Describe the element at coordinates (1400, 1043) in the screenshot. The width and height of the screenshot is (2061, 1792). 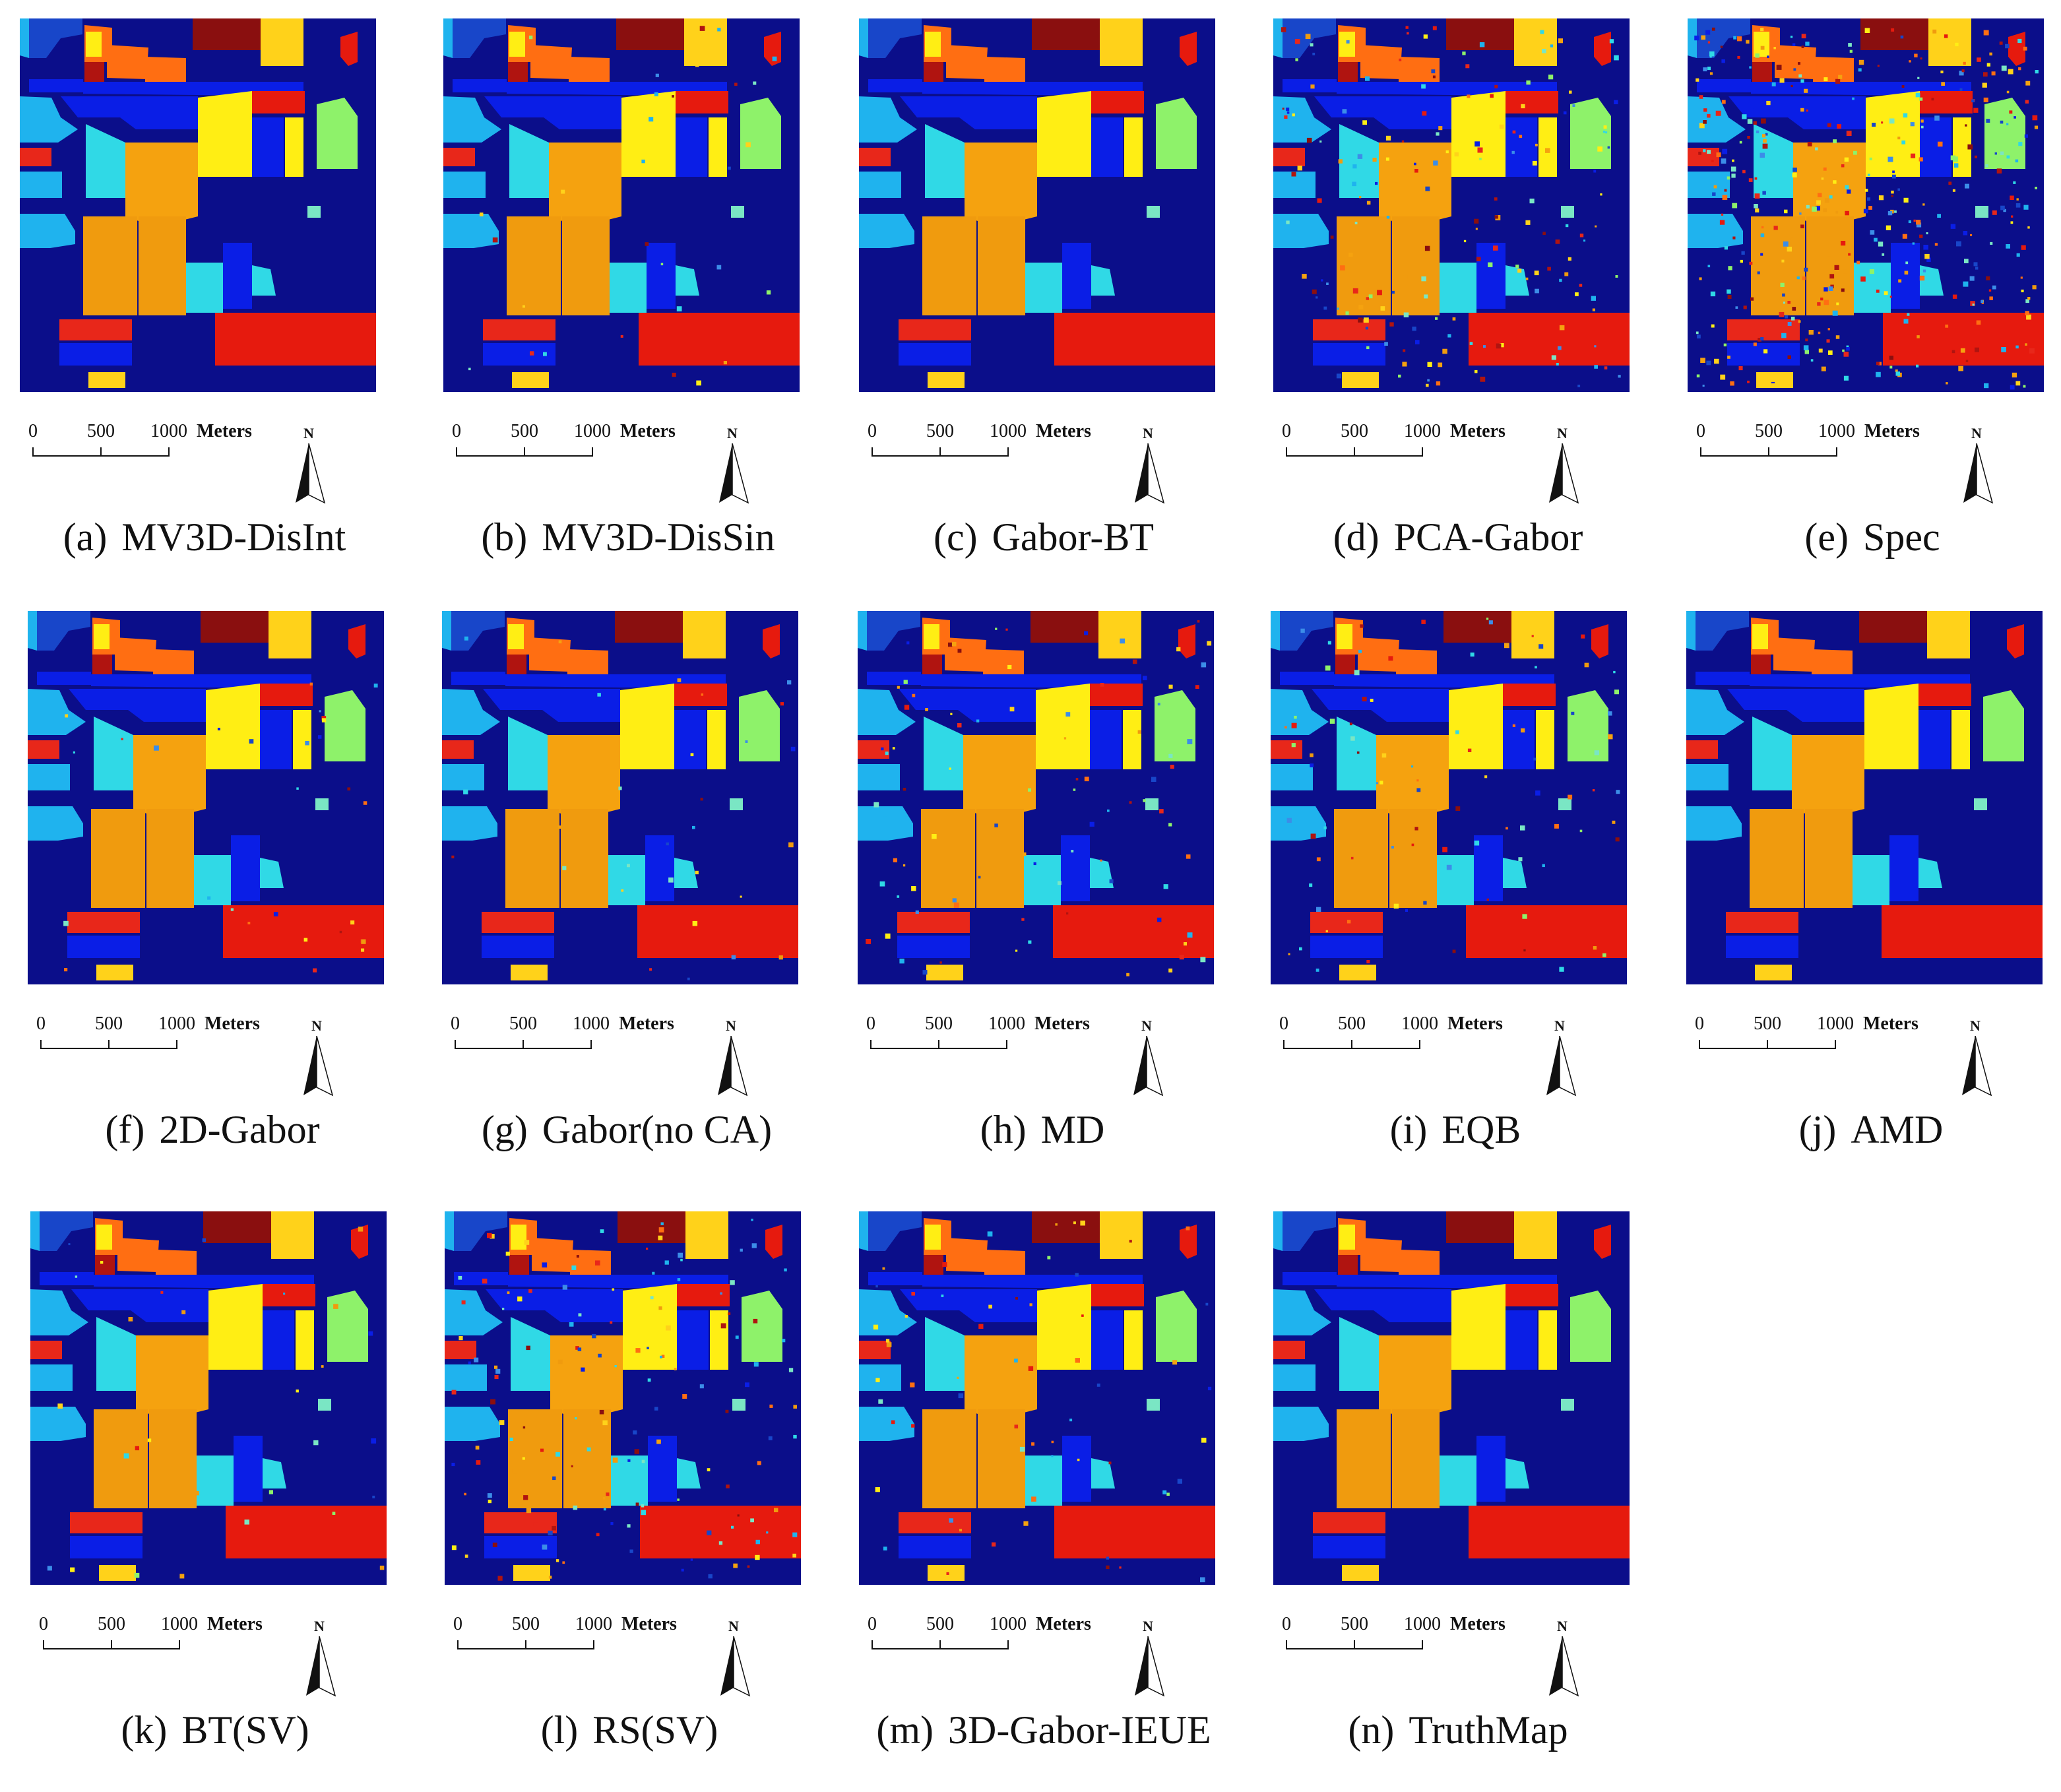
I see `scale-bar: 0 500 1000 Meters` at that location.